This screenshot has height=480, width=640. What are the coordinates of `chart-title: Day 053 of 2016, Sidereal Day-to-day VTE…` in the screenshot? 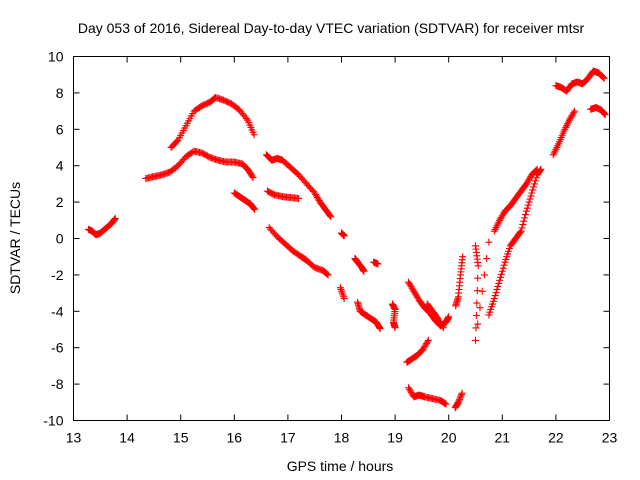 It's located at (331, 28).